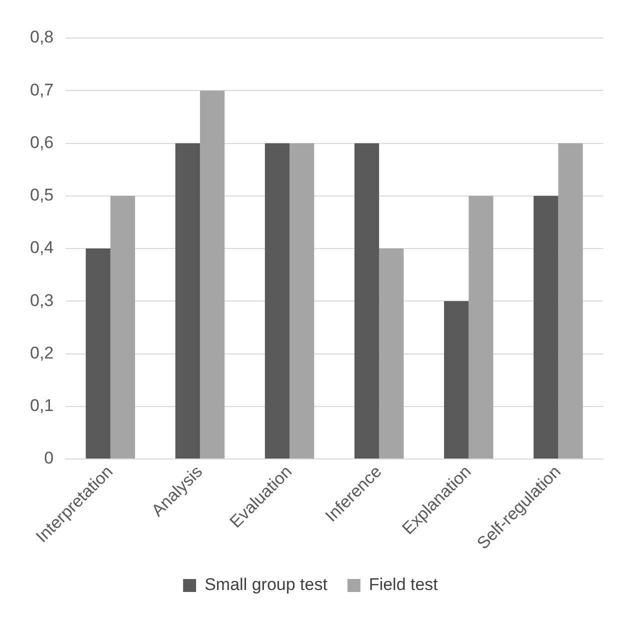 This screenshot has height=622, width=621. Describe the element at coordinates (403, 584) in the screenshot. I see `legend-label: Field test` at that location.